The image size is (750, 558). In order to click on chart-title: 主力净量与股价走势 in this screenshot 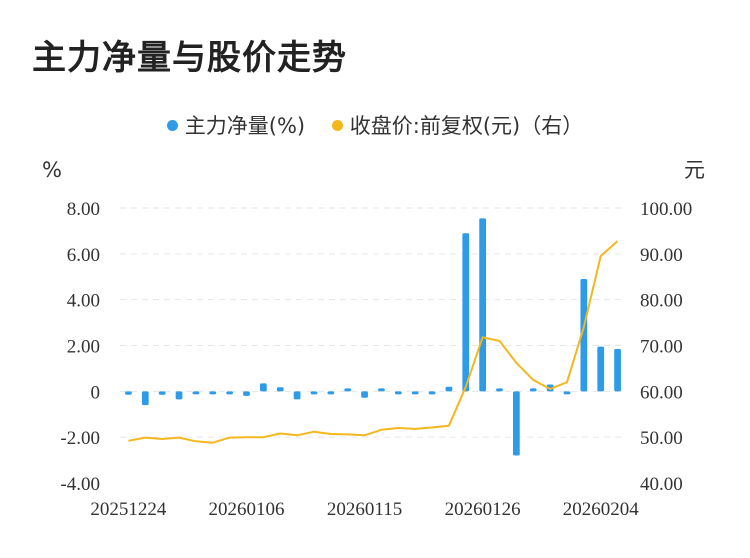, I will do `click(189, 58)`.